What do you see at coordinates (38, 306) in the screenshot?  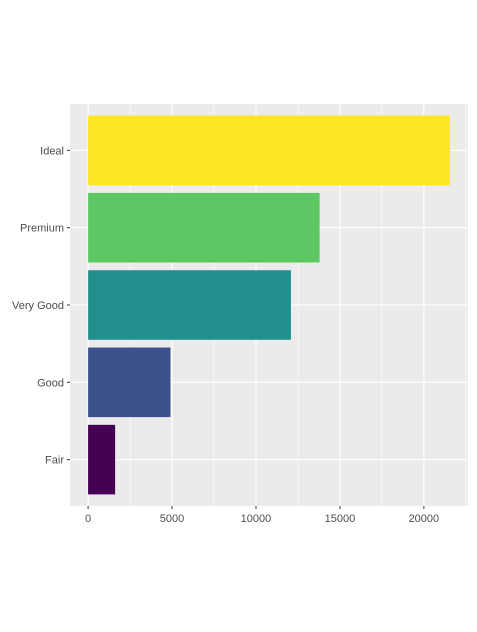 I see `y-tick-label: Very Good` at bounding box center [38, 306].